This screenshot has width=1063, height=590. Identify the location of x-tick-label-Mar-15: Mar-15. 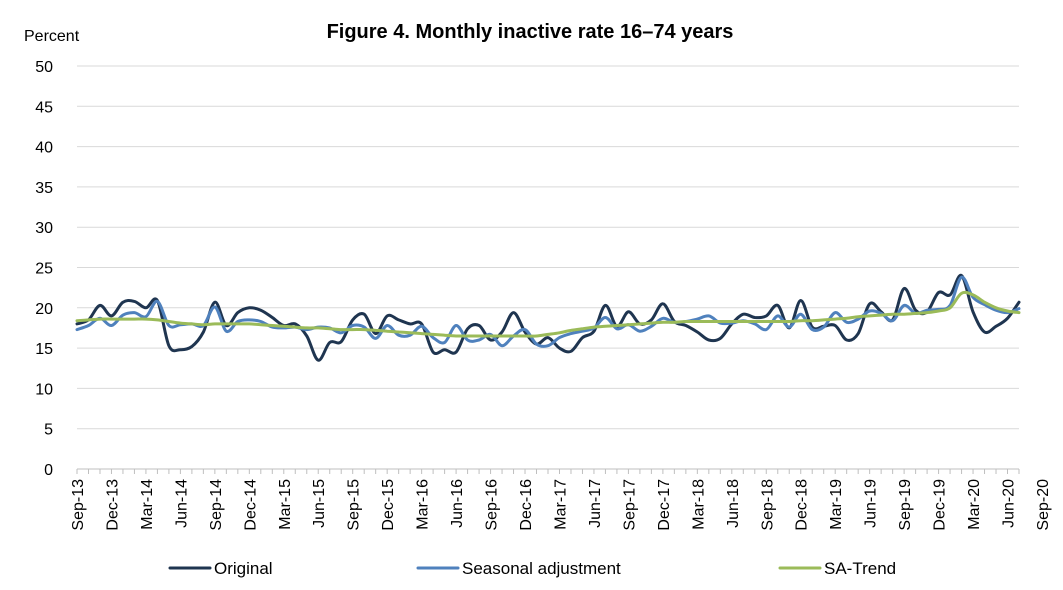
(285, 504).